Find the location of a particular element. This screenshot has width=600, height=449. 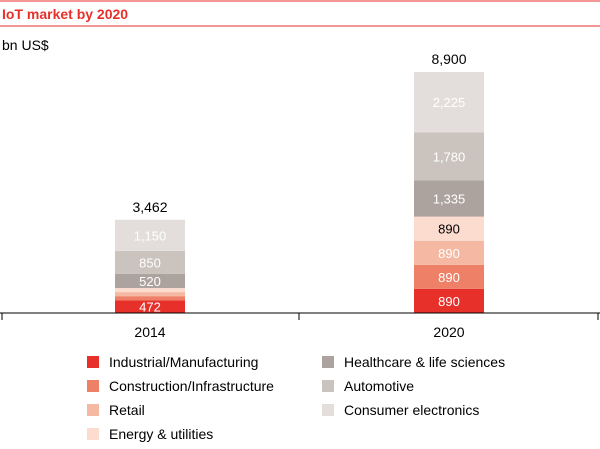

legend-label: Energy & utilities is located at coordinates (161, 434).